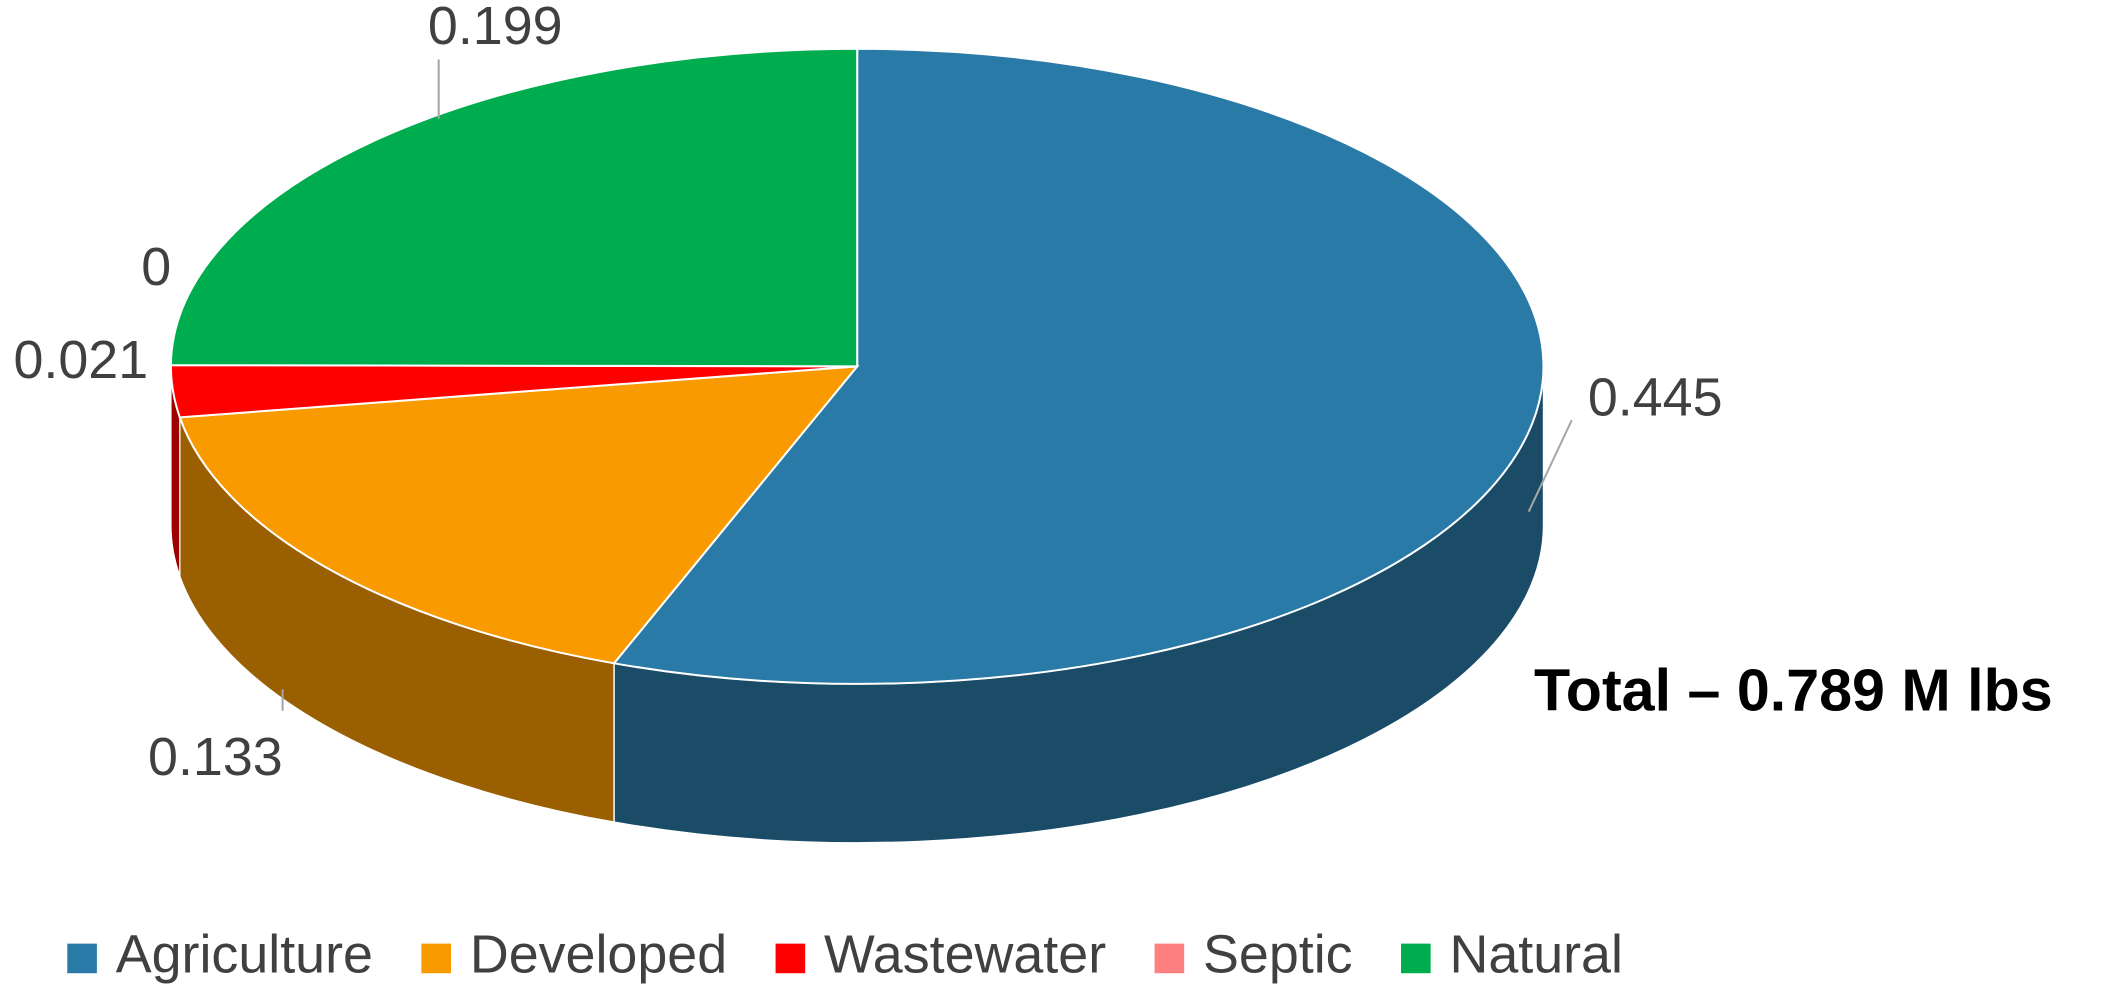 The height and width of the screenshot is (987, 2110). Describe the element at coordinates (80, 360) in the screenshot. I see `data-label: 0.021` at that location.